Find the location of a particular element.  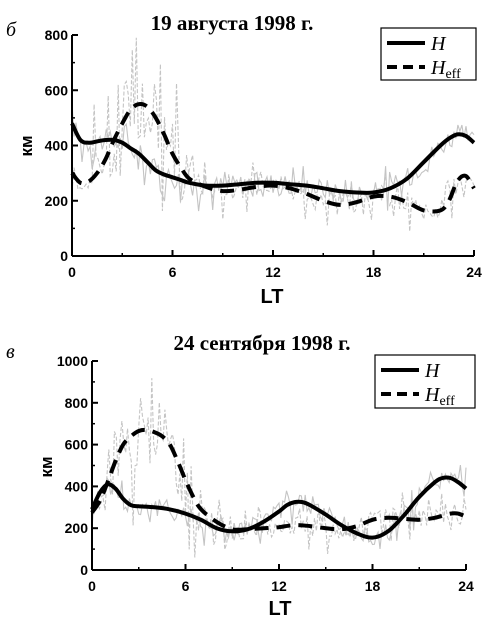

chart-title: 19 августа 1998 г. is located at coordinates (232, 23).